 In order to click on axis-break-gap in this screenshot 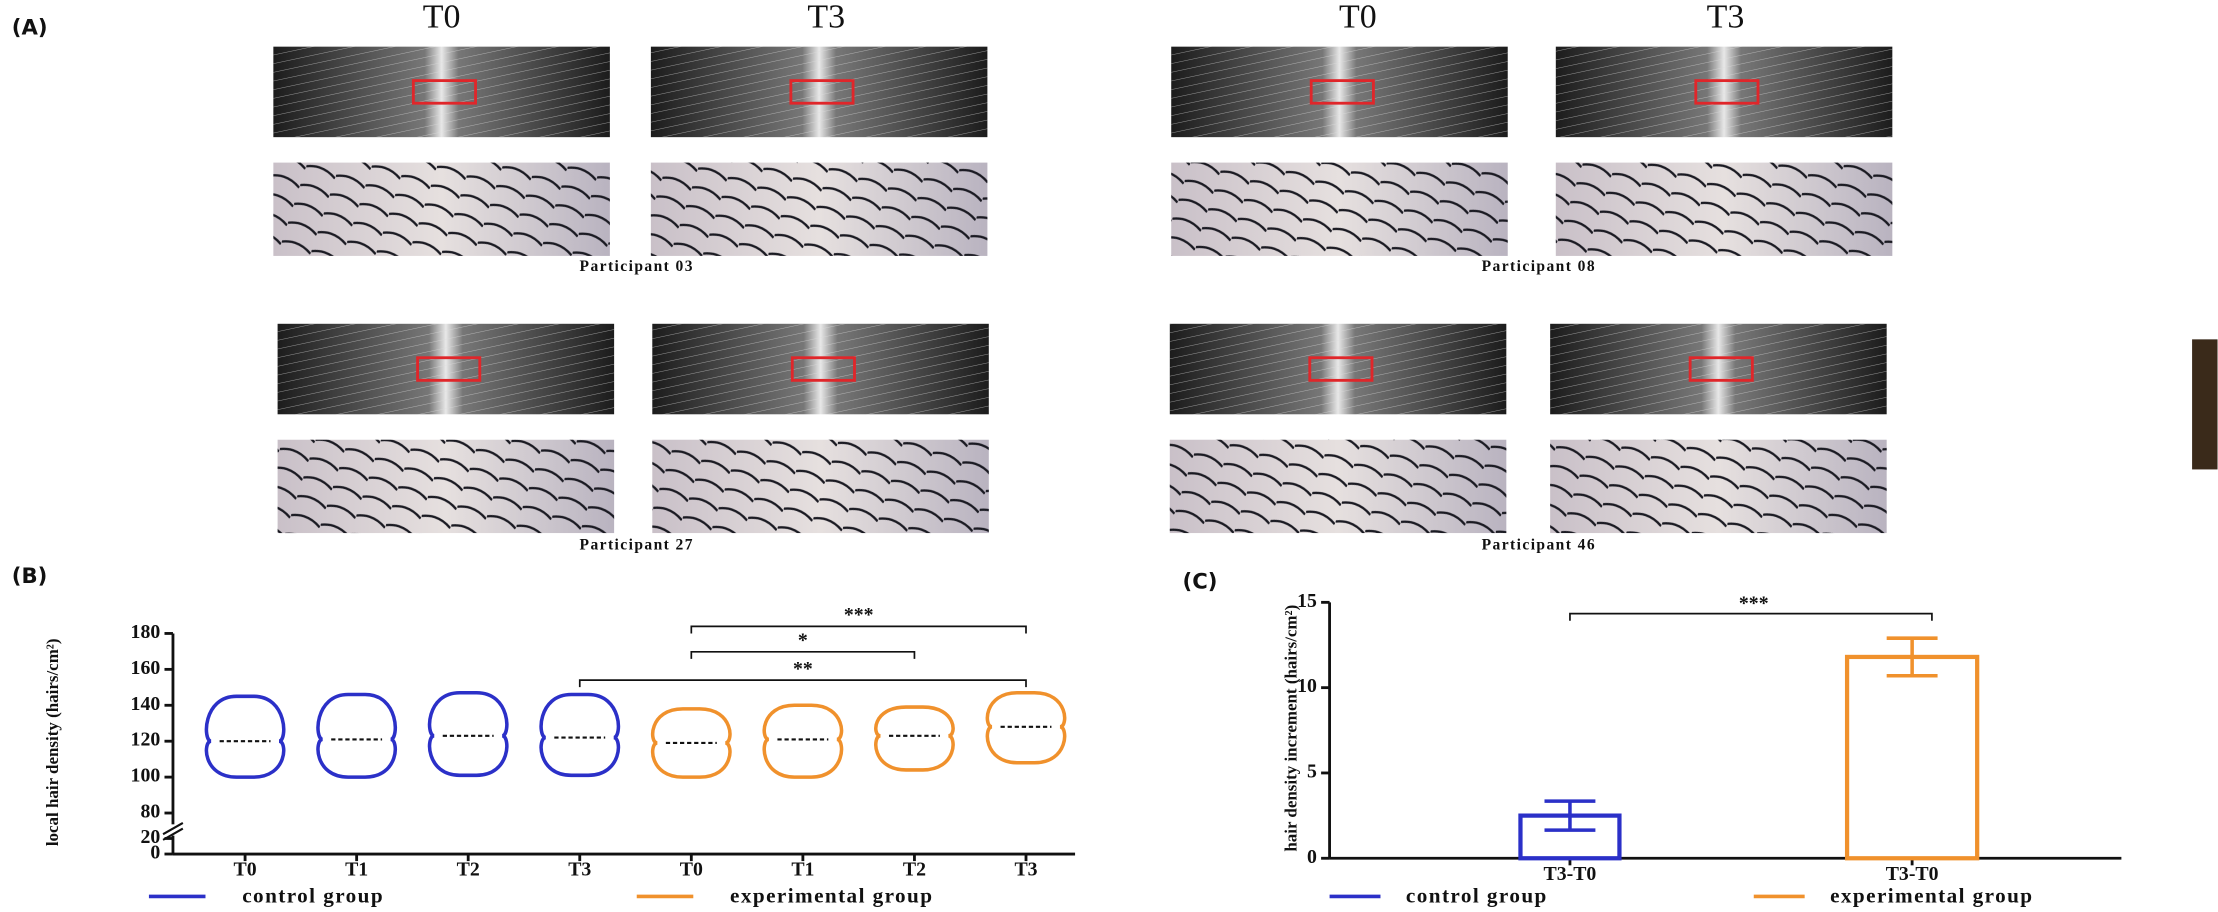, I will do `click(173, 830)`.